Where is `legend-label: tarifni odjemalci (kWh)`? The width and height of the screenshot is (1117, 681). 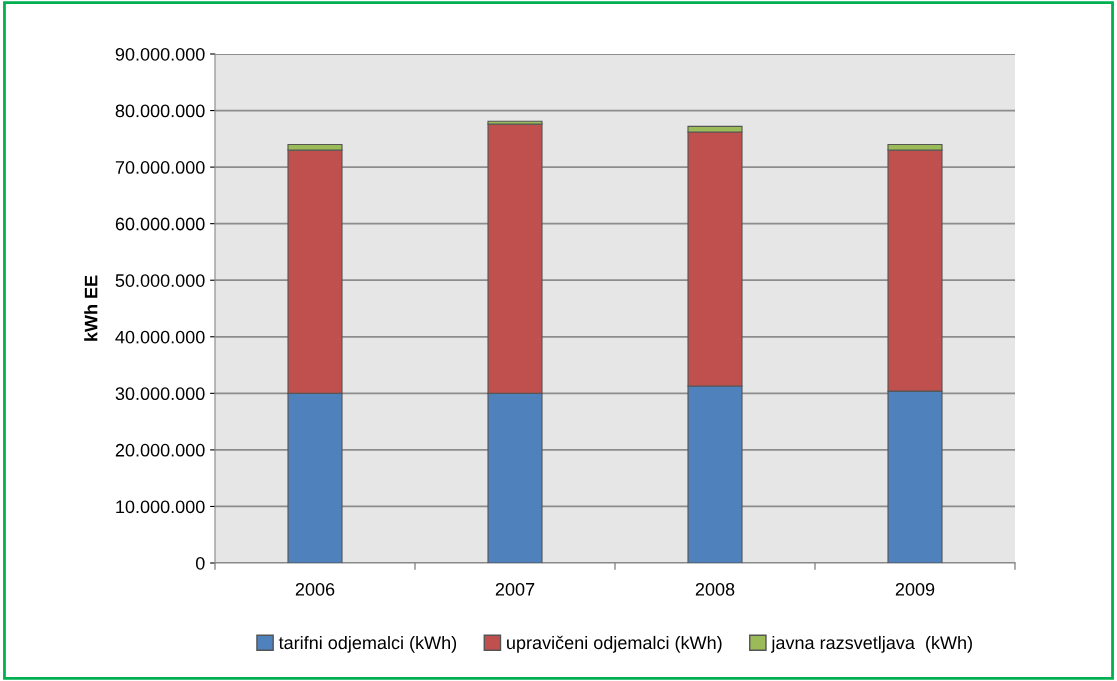
legend-label: tarifni odjemalci (kWh) is located at coordinates (367, 644).